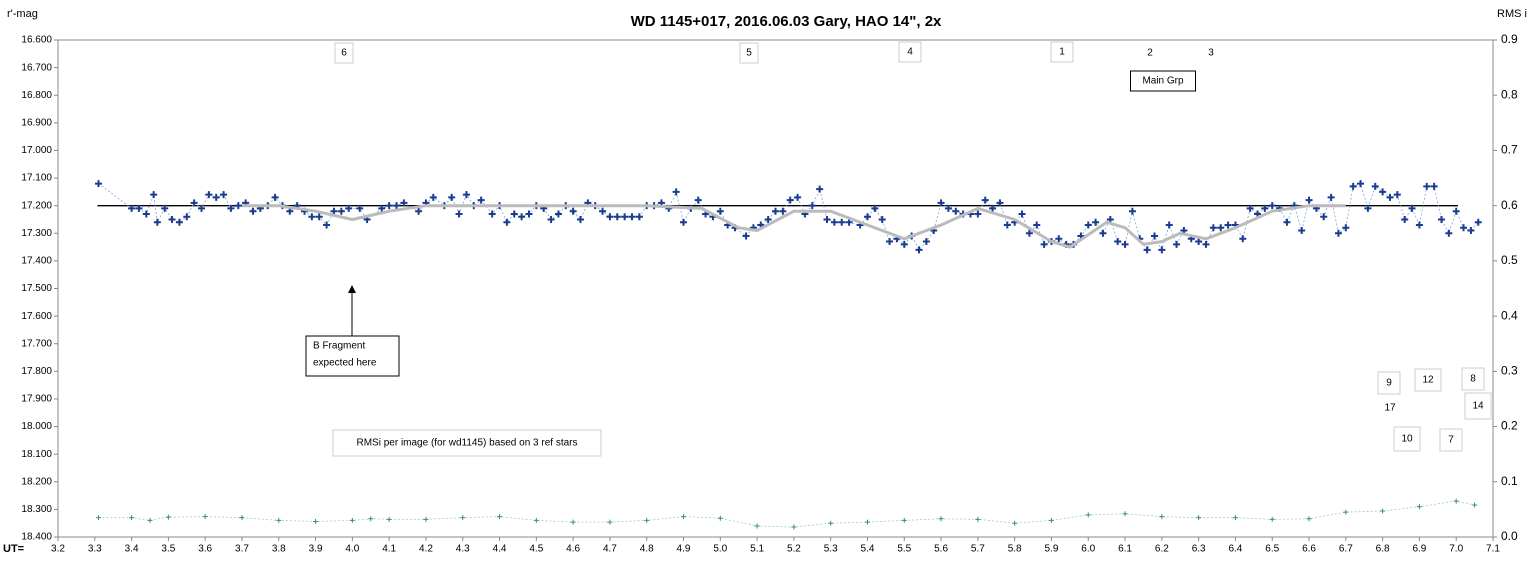 This screenshot has width=1530, height=562. What do you see at coordinates (1272, 549) in the screenshot?
I see `x-tick-label: 6.5` at bounding box center [1272, 549].